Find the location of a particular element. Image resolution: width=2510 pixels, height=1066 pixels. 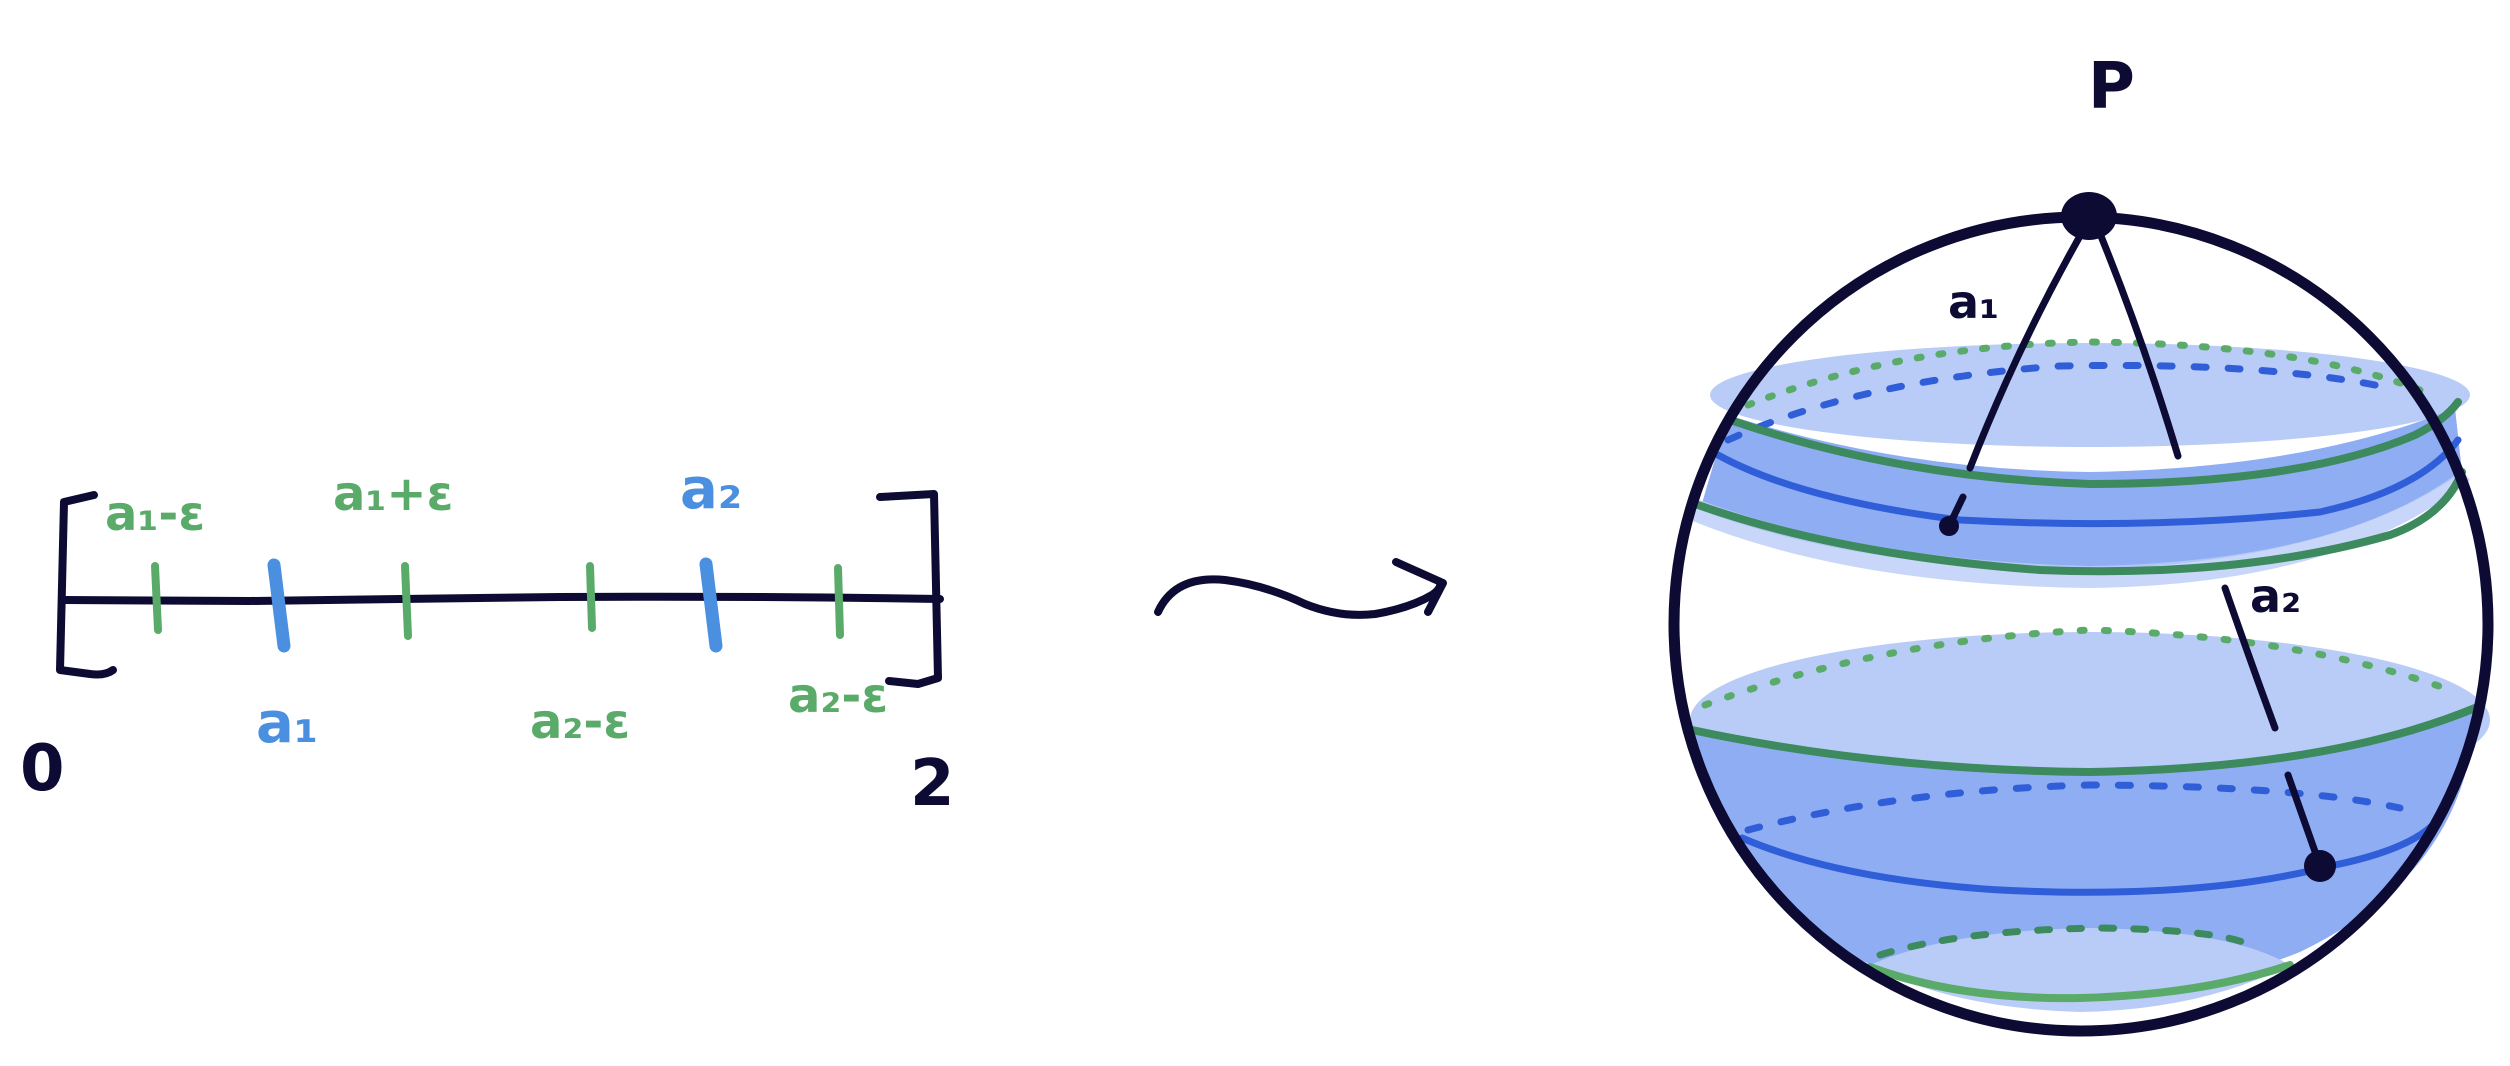

label-zero: 0 is located at coordinates (42, 769).